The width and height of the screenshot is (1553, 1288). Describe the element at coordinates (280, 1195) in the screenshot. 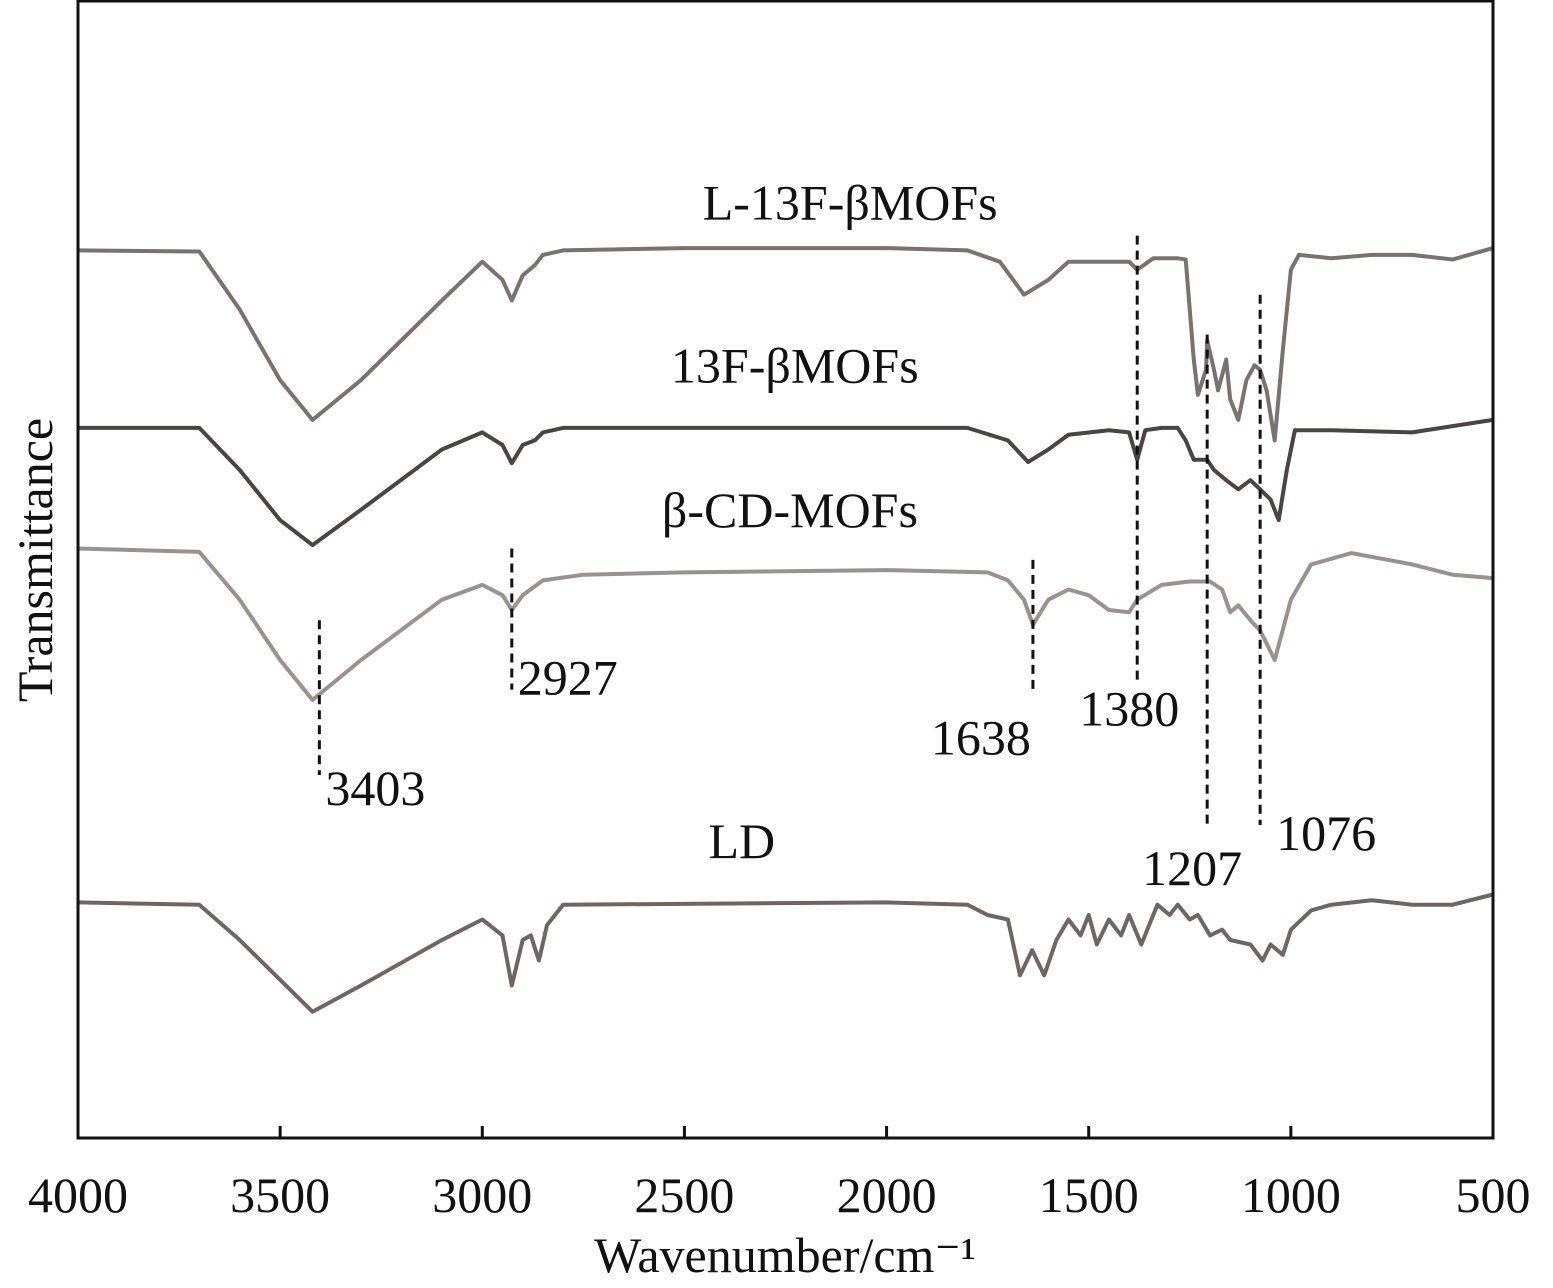

I see `x-tick-label: 3500` at that location.